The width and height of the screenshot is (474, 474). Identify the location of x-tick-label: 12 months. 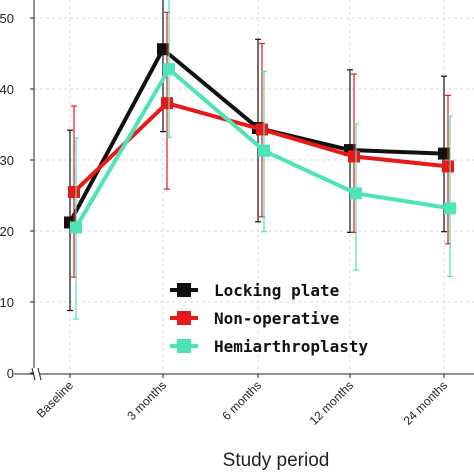
(332, 403).